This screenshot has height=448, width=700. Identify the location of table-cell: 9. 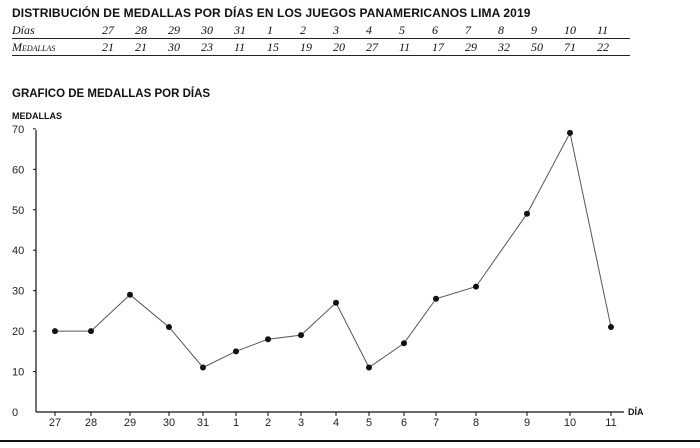
(547, 30).